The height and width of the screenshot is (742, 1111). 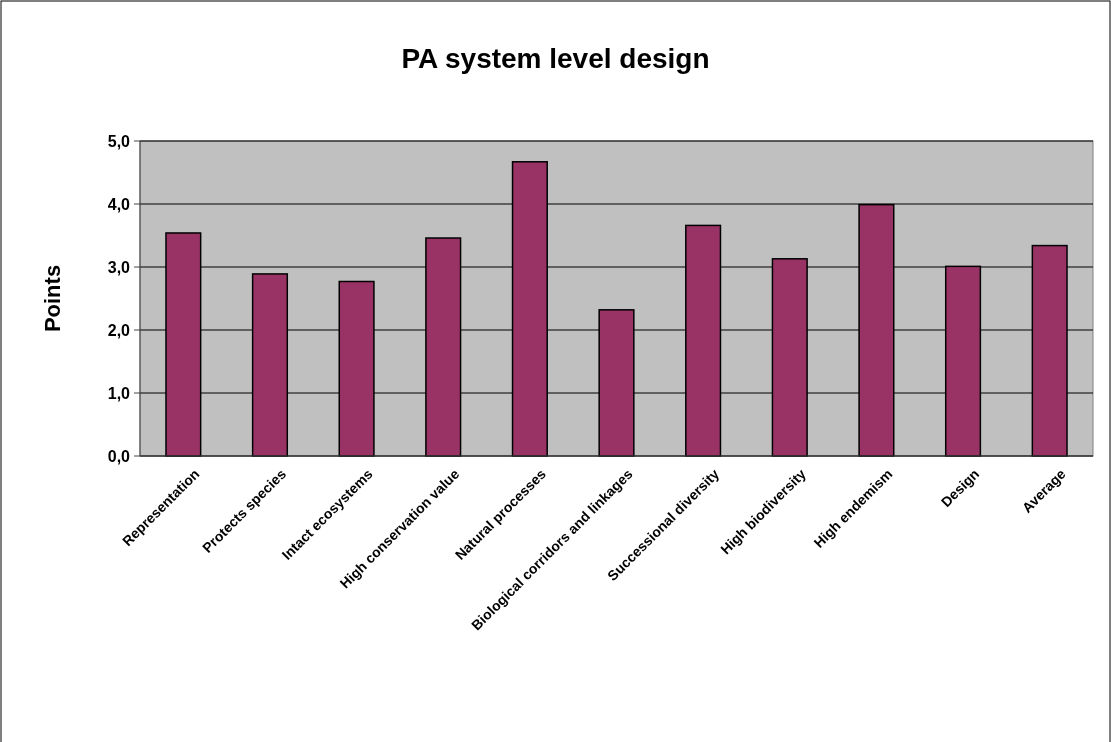 What do you see at coordinates (52, 298) in the screenshot?
I see `y-axis-title: Points` at bounding box center [52, 298].